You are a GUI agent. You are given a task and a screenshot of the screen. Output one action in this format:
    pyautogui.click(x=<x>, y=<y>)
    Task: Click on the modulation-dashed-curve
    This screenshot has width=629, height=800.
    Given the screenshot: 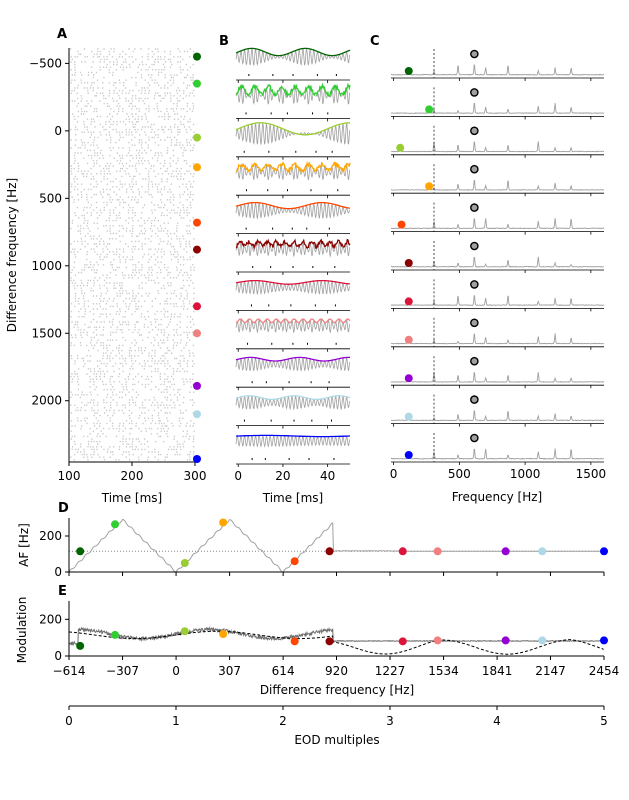 What is the action you would take?
    pyautogui.click(x=336, y=642)
    